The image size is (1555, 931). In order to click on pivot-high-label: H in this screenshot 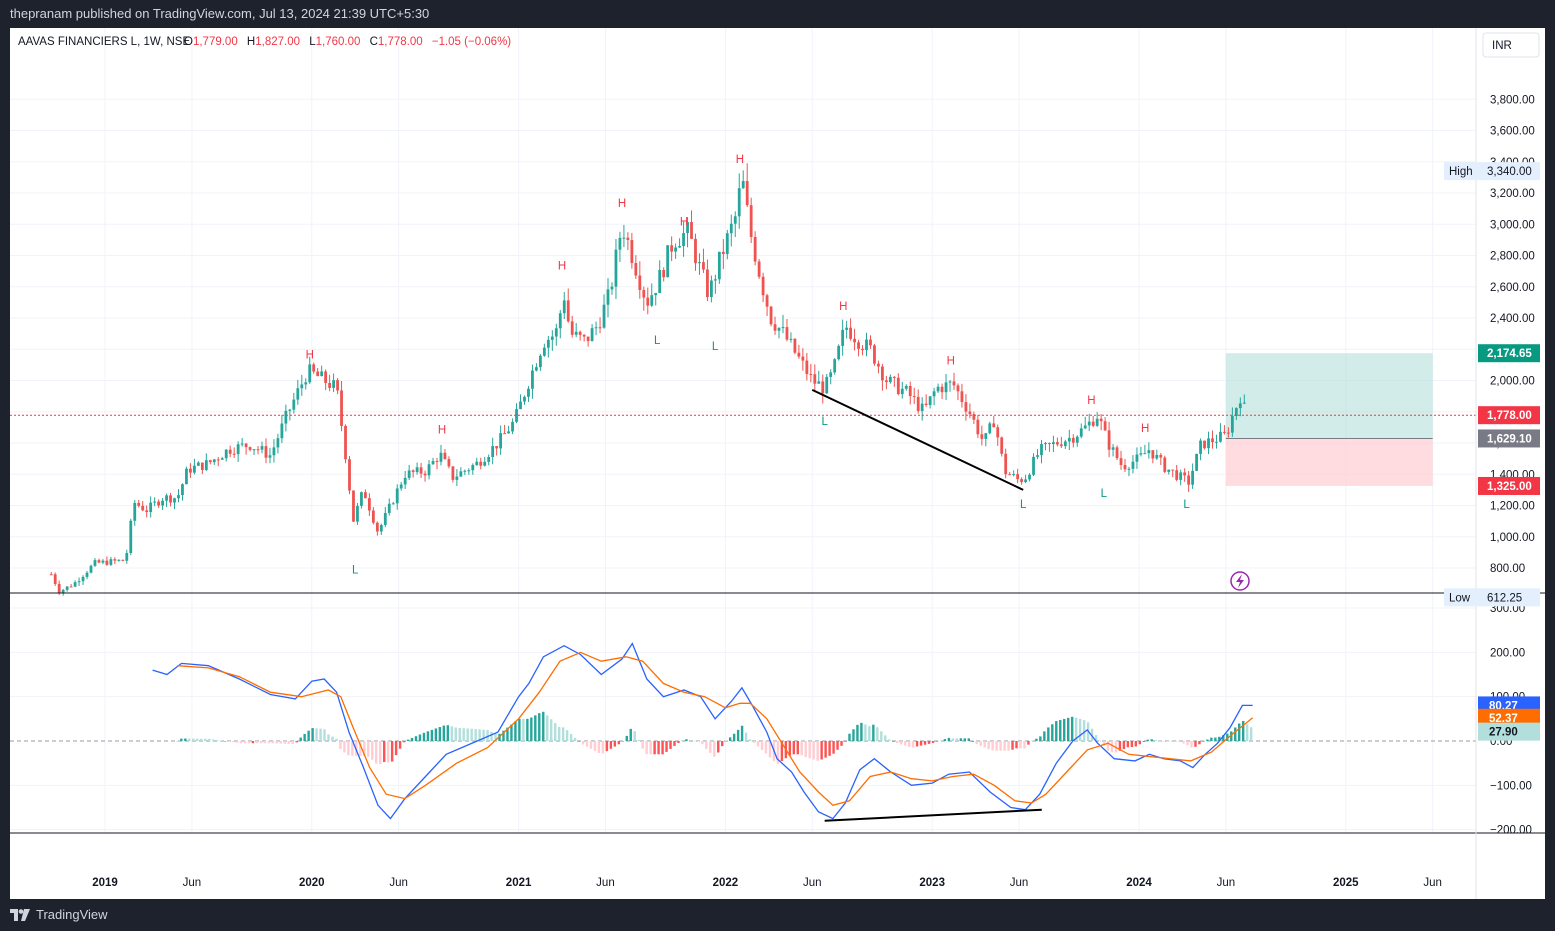, I will do `click(1091, 401)`.